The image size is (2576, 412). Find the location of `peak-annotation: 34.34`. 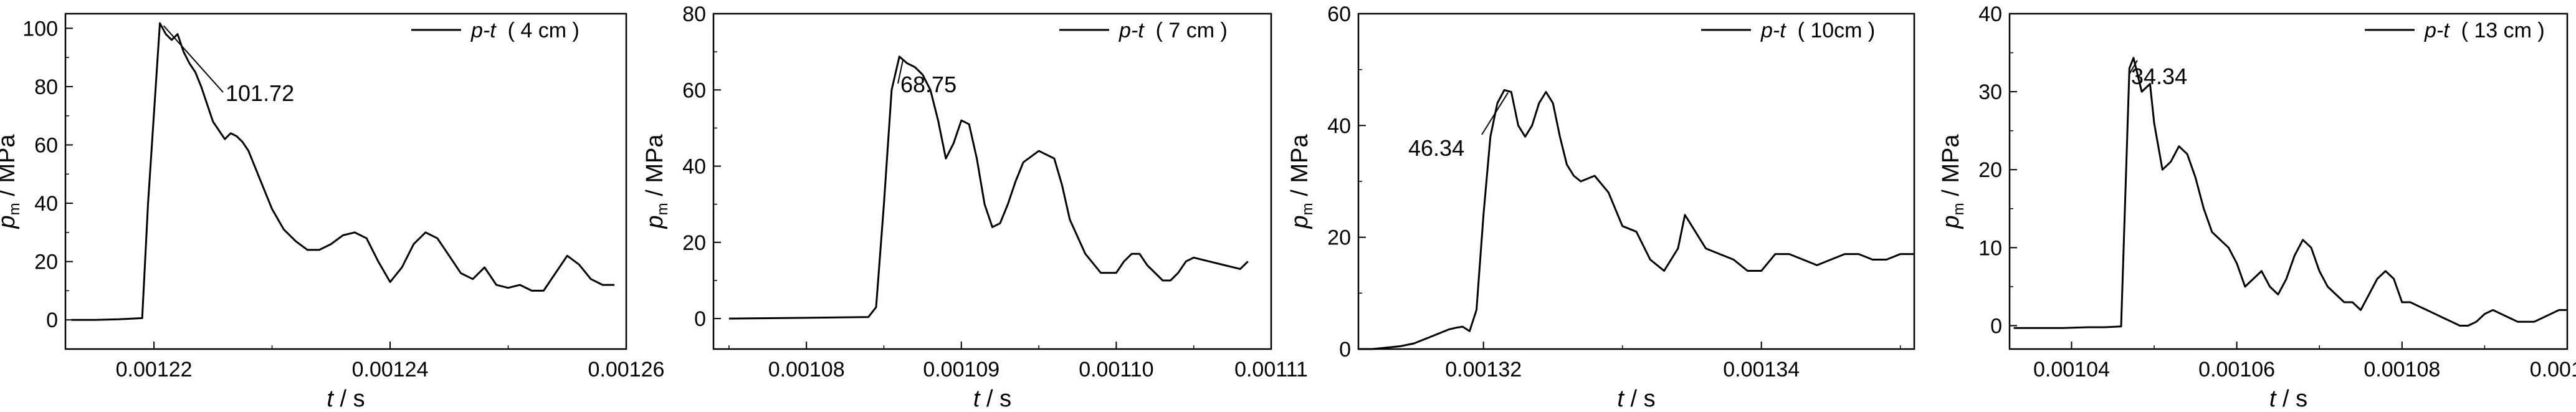

peak-annotation: 34.34 is located at coordinates (2159, 76).